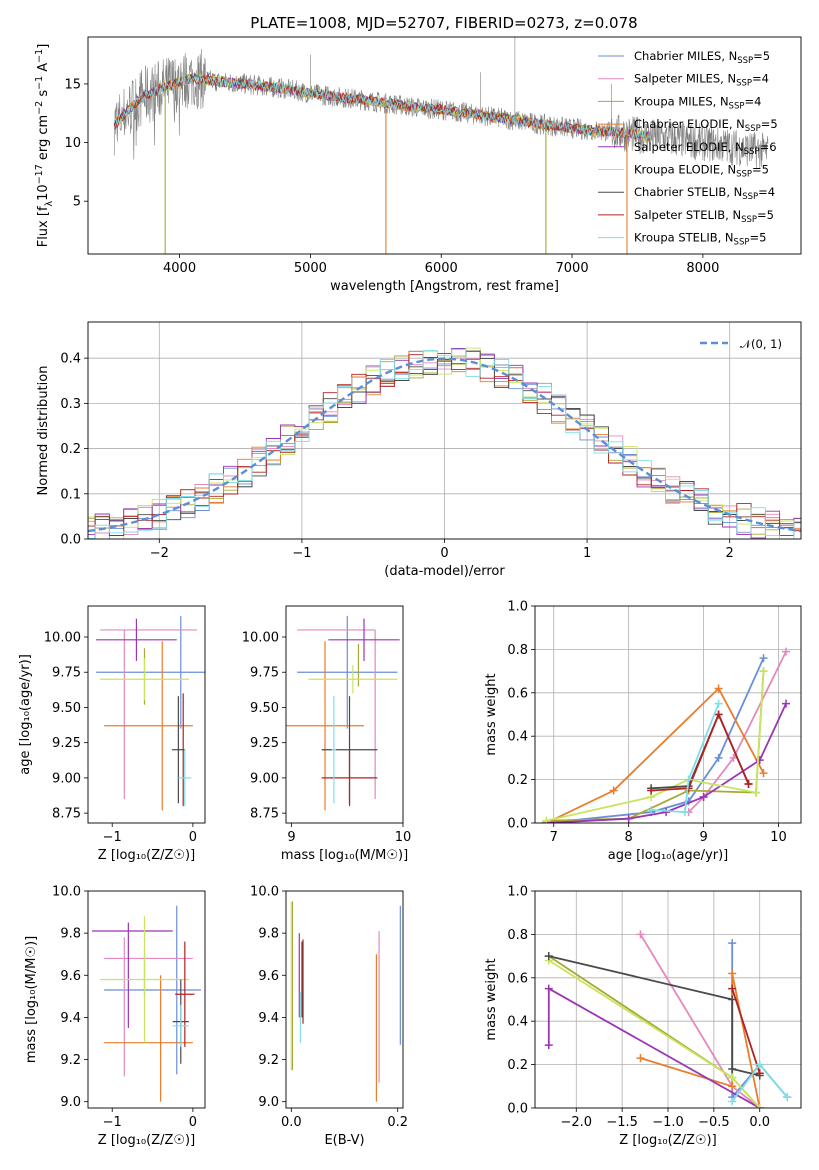 The width and height of the screenshot is (819, 1170). I want to click on y-label-part: ], so click(43, 46).